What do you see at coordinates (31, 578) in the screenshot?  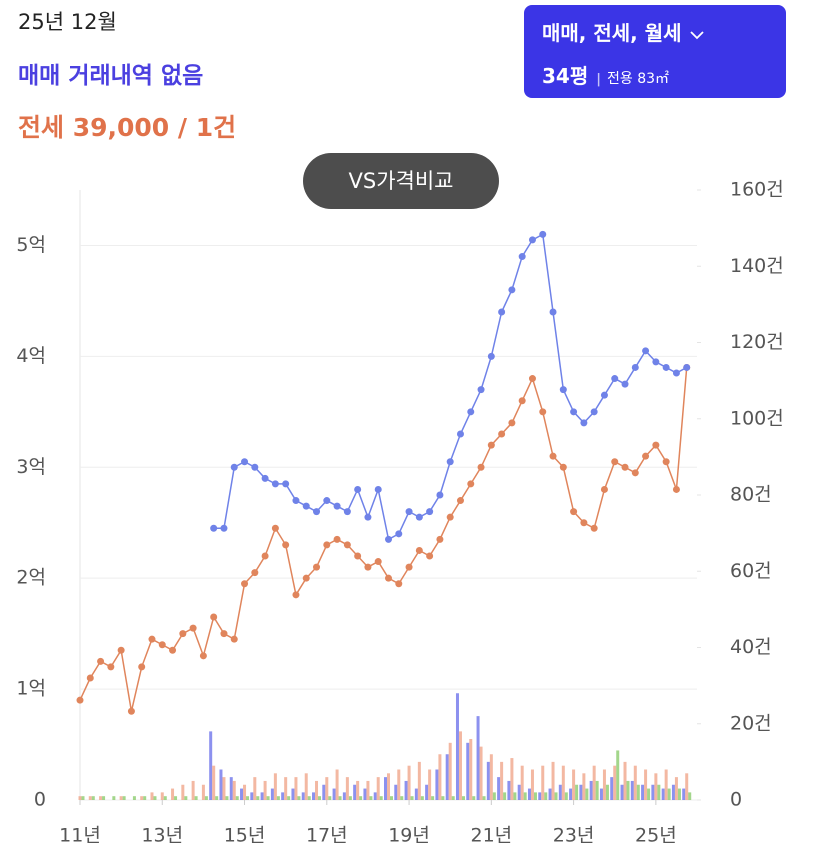 I see `y-tick-label: 2억` at bounding box center [31, 578].